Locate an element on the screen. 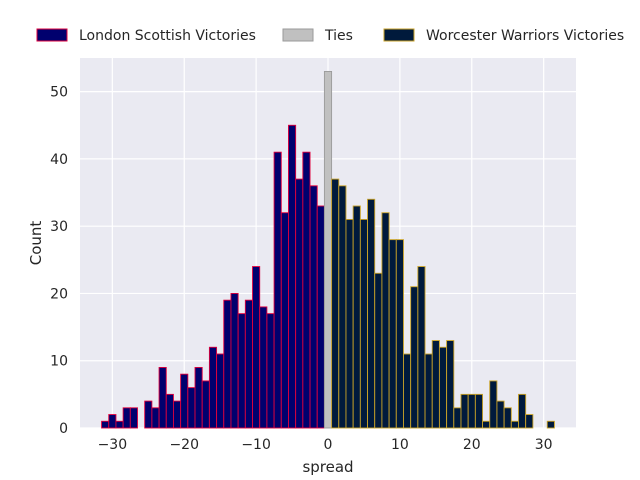  x-tick-labels: −30 −20 −10 0 10 20 30 is located at coordinates (325, 445).